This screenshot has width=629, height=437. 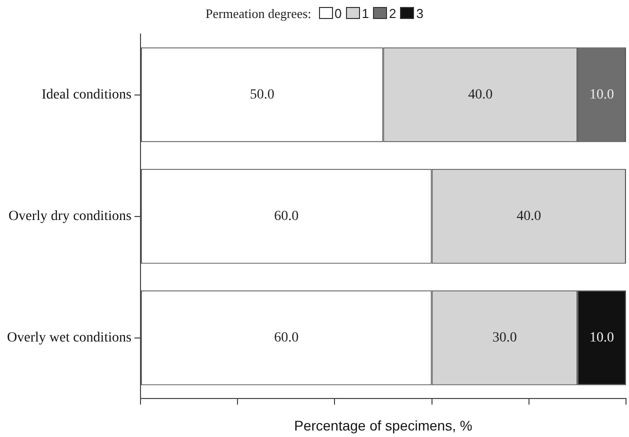 What do you see at coordinates (383, 425) in the screenshot?
I see `x-axis-title: Percentage of specimens, %` at bounding box center [383, 425].